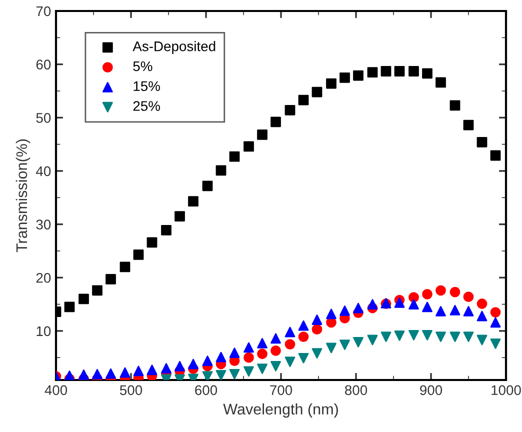 The image size is (522, 432). Describe the element at coordinates (43, 117) in the screenshot. I see `y-tick-label: 50` at that location.